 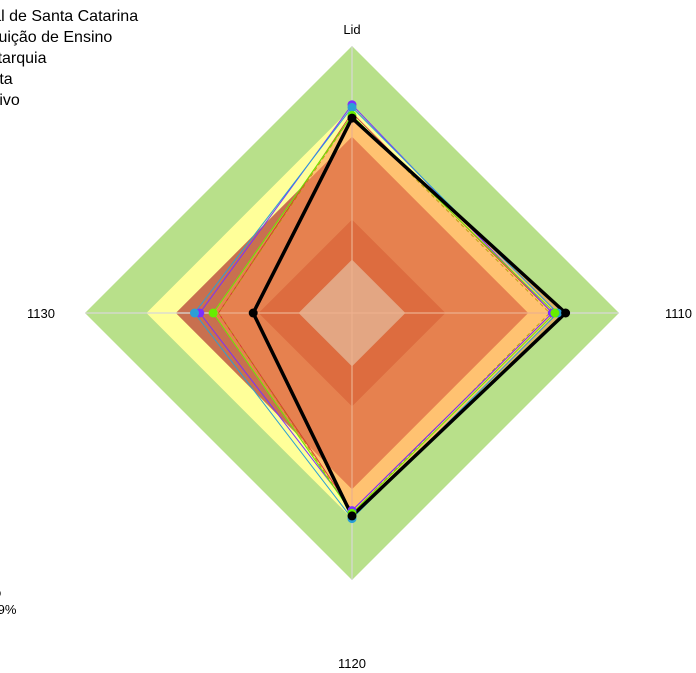 I want to click on axis-label-1: 1110, so click(x=678, y=313).